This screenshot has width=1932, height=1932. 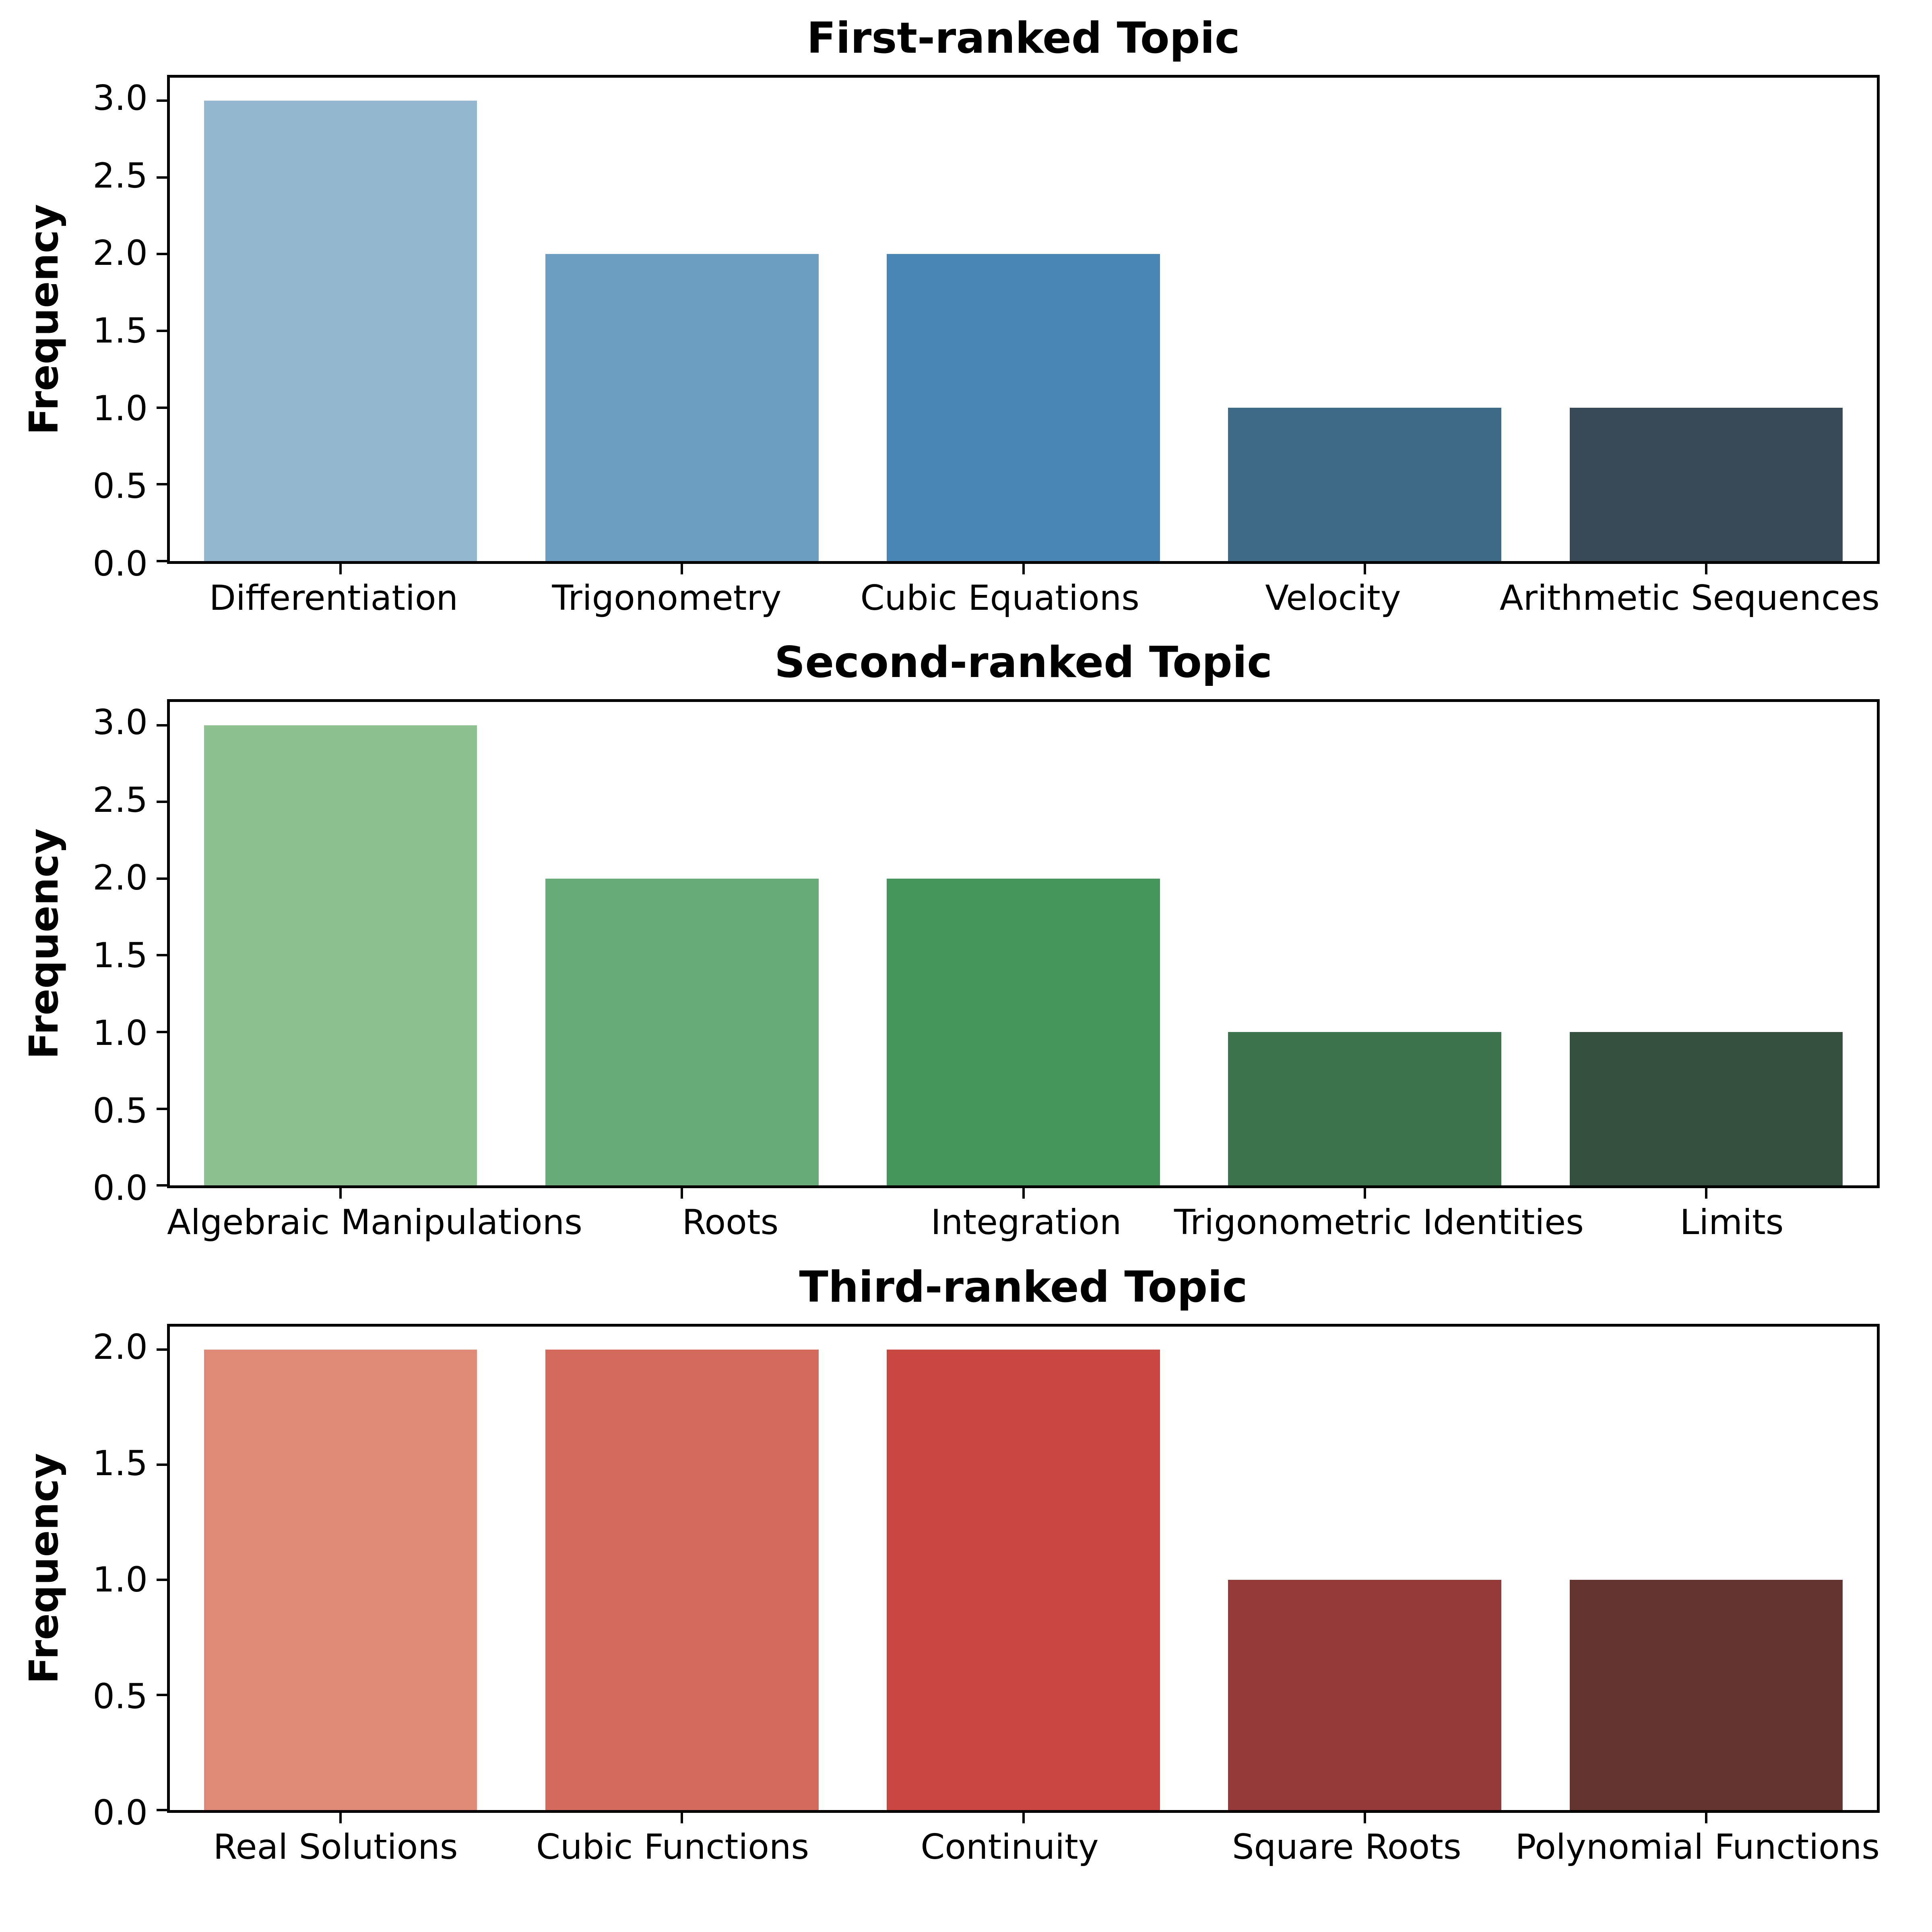 I want to click on y-tick-label: 2.5, so click(x=121, y=175).